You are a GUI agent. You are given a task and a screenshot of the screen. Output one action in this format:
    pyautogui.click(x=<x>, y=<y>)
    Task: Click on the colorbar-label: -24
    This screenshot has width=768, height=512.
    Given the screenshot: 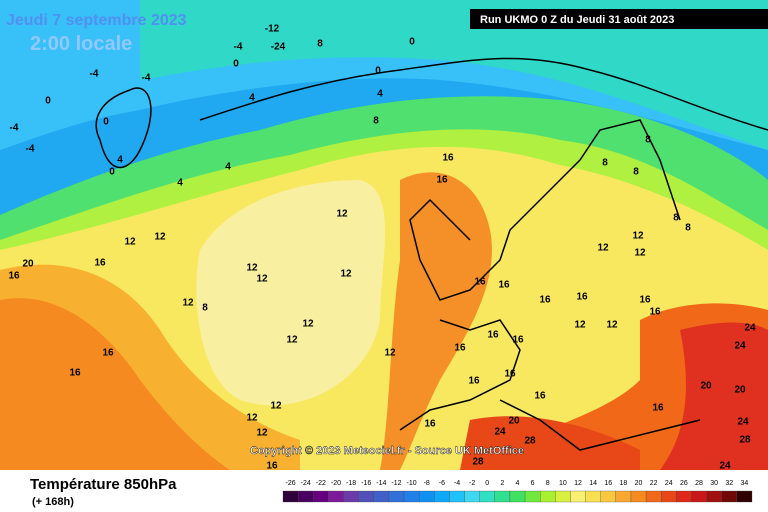 What is the action you would take?
    pyautogui.click(x=306, y=483)
    